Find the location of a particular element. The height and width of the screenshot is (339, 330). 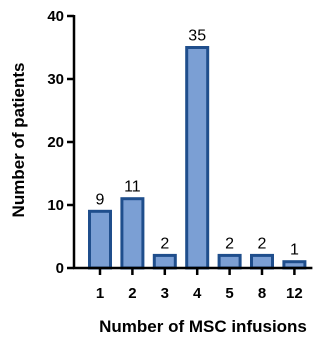

data-label-1: 9 is located at coordinates (100, 199).